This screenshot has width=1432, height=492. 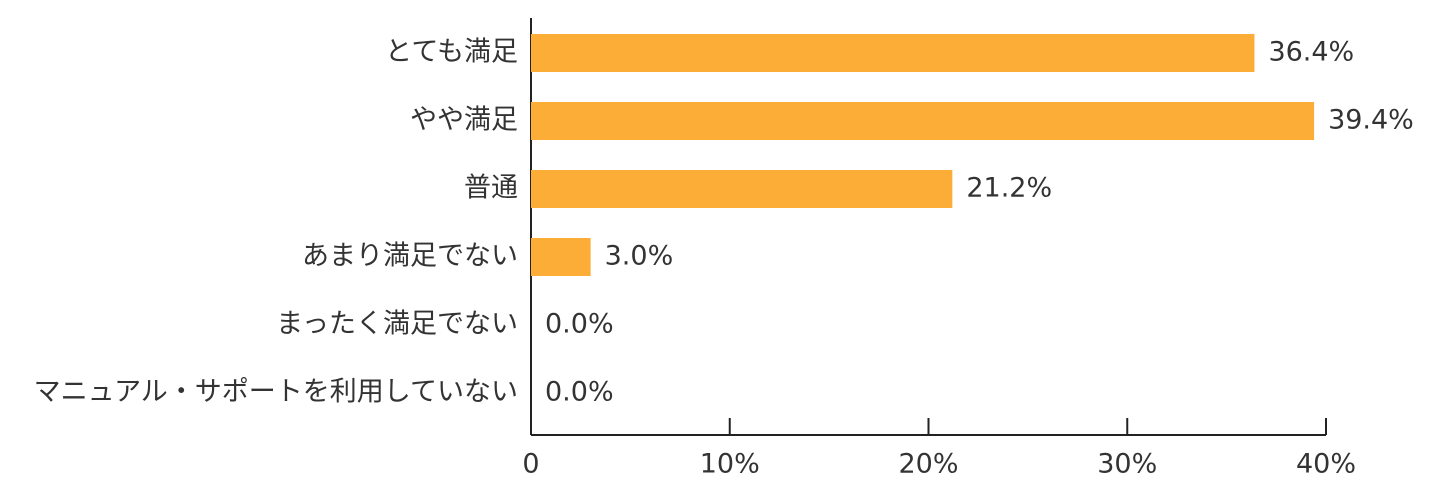 What do you see at coordinates (639, 256) in the screenshot?
I see `value-label: 3.0%` at bounding box center [639, 256].